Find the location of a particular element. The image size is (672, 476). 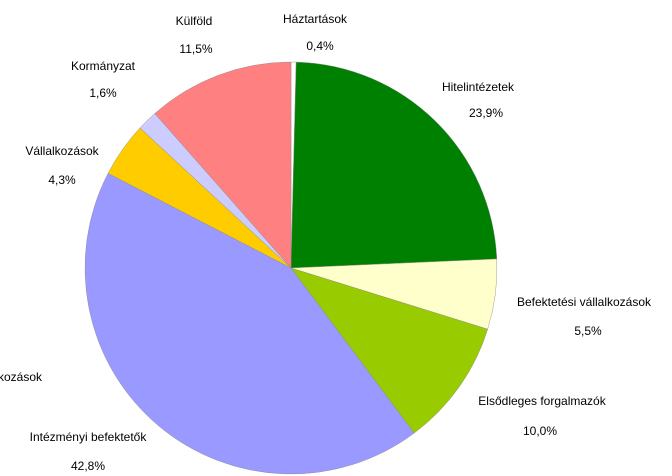

slice-label: Elsődleges forgalmazók is located at coordinates (542, 401).